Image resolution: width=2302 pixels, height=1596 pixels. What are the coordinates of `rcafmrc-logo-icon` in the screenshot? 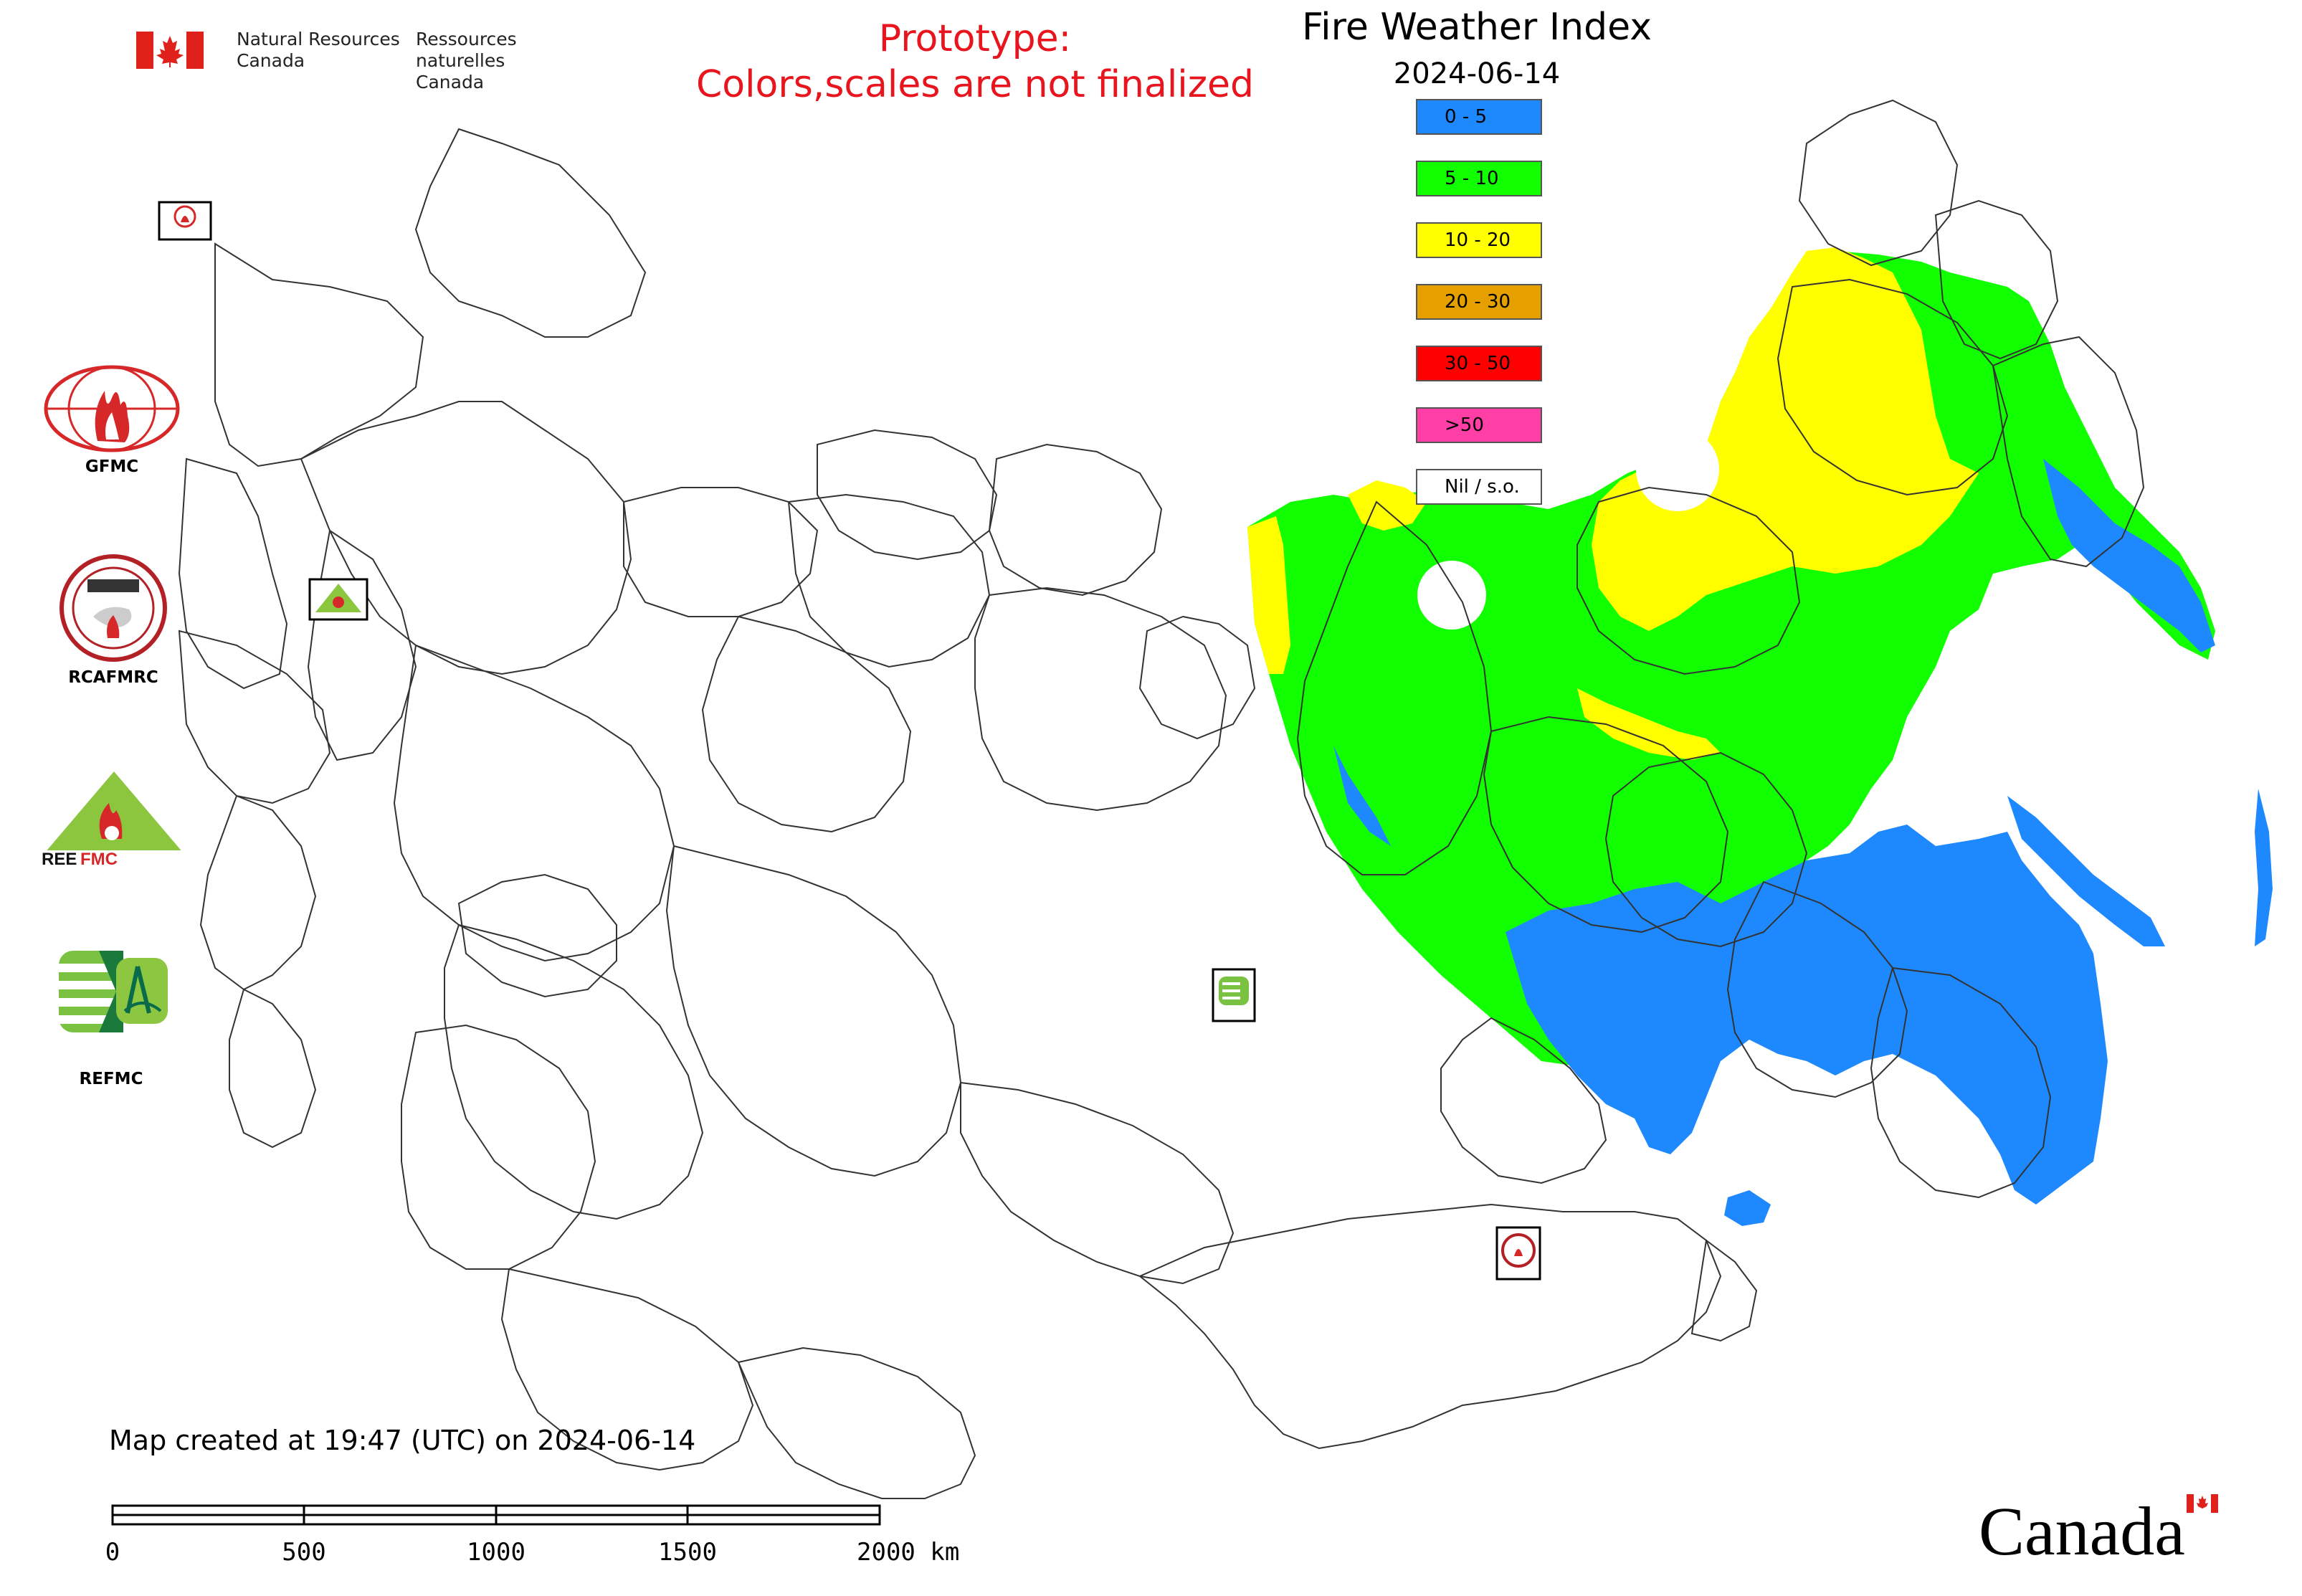 It's located at (113, 608).